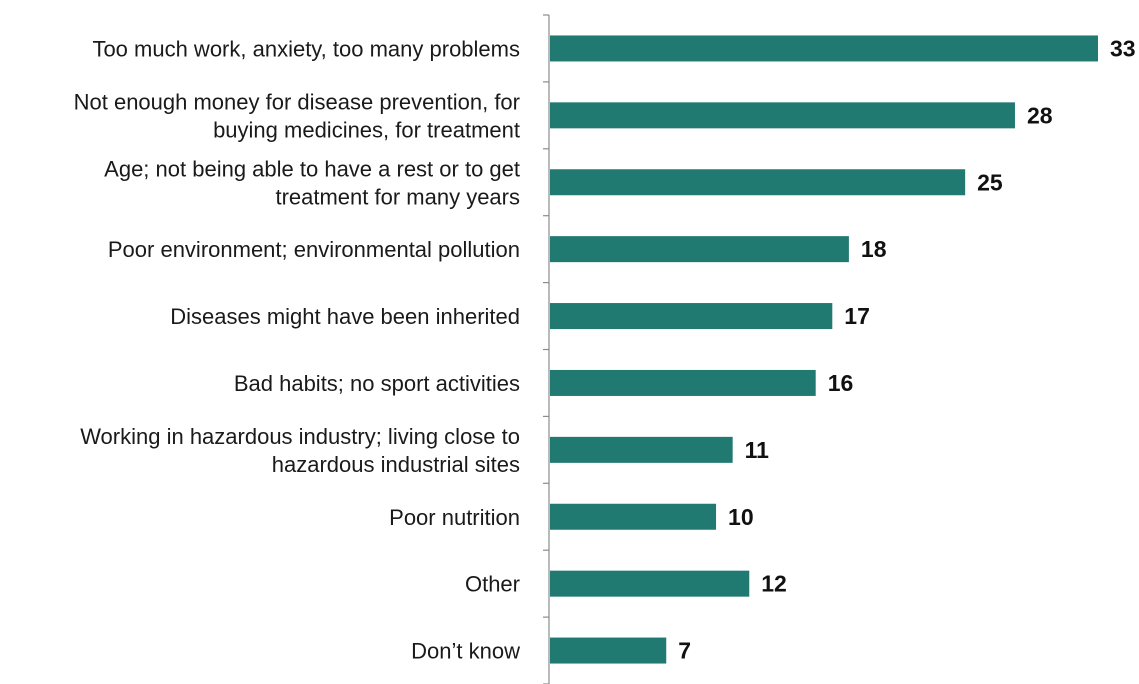 Image resolution: width=1139 pixels, height=684 pixels. What do you see at coordinates (684, 651) in the screenshot?
I see `bar-value-label: 7` at bounding box center [684, 651].